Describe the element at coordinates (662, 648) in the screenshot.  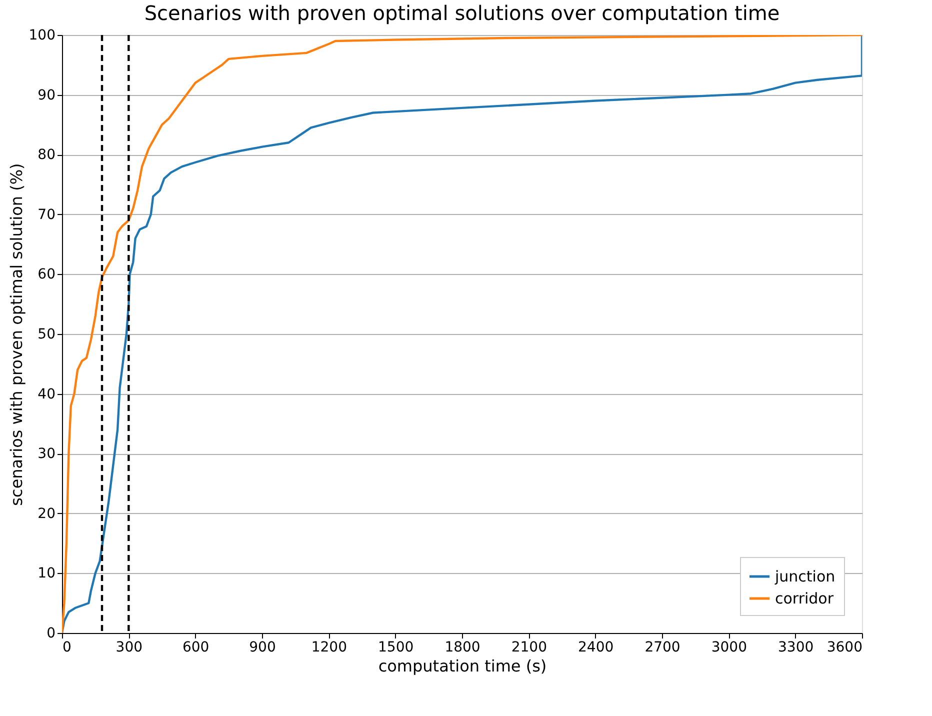
I see `x-tick-label: 2700` at that location.